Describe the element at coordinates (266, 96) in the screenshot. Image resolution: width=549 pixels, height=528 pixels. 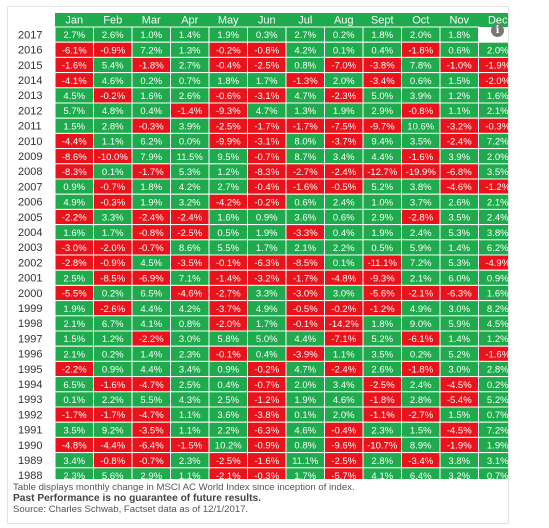
I see `cell-label-2013-jun: -3.1%` at that location.